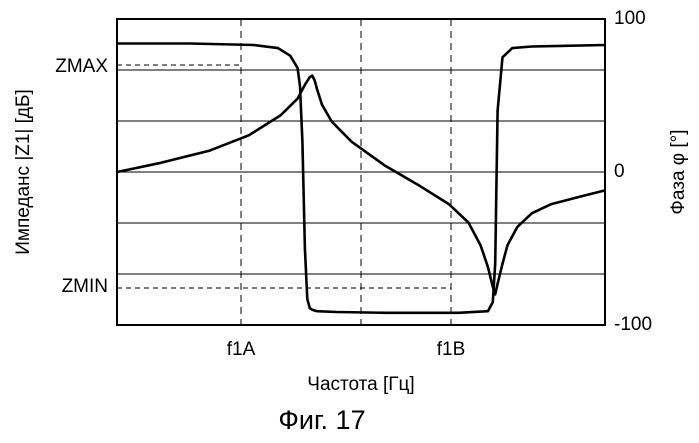 The image size is (699, 443). Describe the element at coordinates (85, 286) in the screenshot. I see `zmin-label: ZMIN` at that location.